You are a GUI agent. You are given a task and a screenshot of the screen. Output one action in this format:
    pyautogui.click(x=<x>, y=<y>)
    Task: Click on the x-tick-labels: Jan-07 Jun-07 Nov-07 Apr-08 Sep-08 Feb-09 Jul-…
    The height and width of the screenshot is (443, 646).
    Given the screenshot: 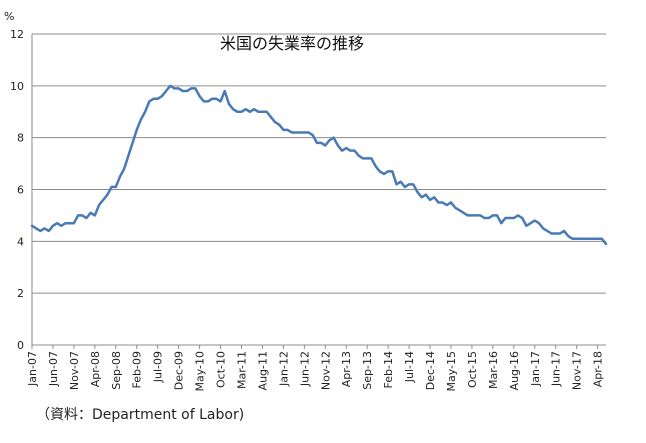 What is the action you would take?
    pyautogui.click(x=315, y=368)
    